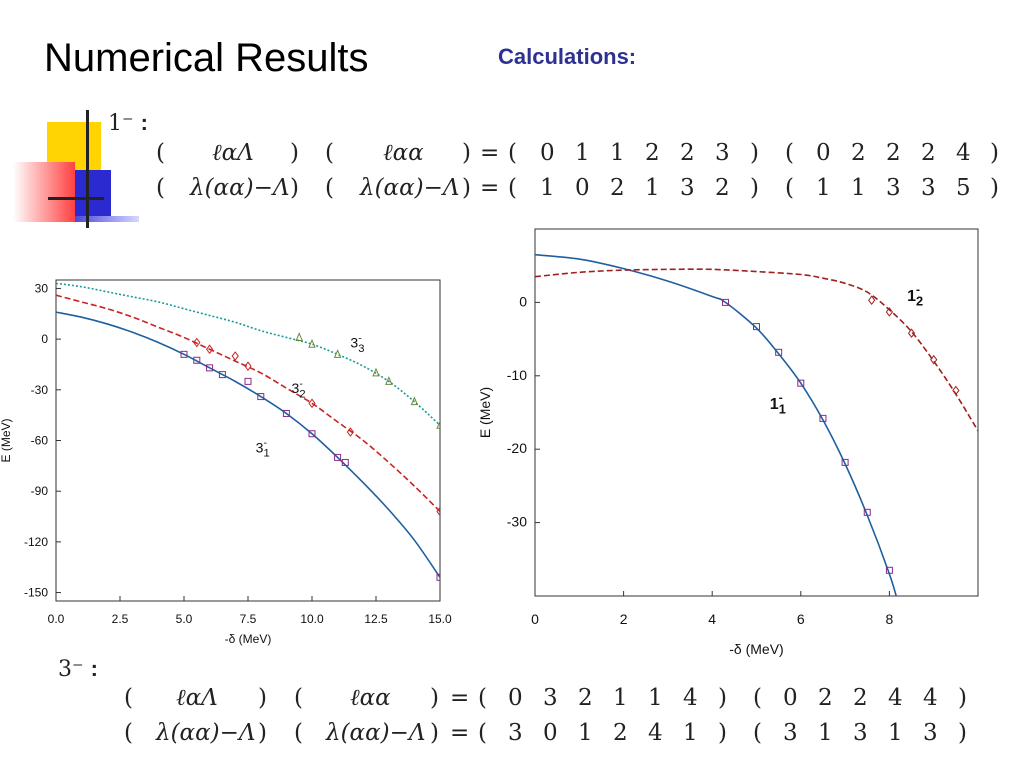 This screenshot has width=1024, height=768. I want to click on top-r1-s1-2: 1, so click(617, 153).